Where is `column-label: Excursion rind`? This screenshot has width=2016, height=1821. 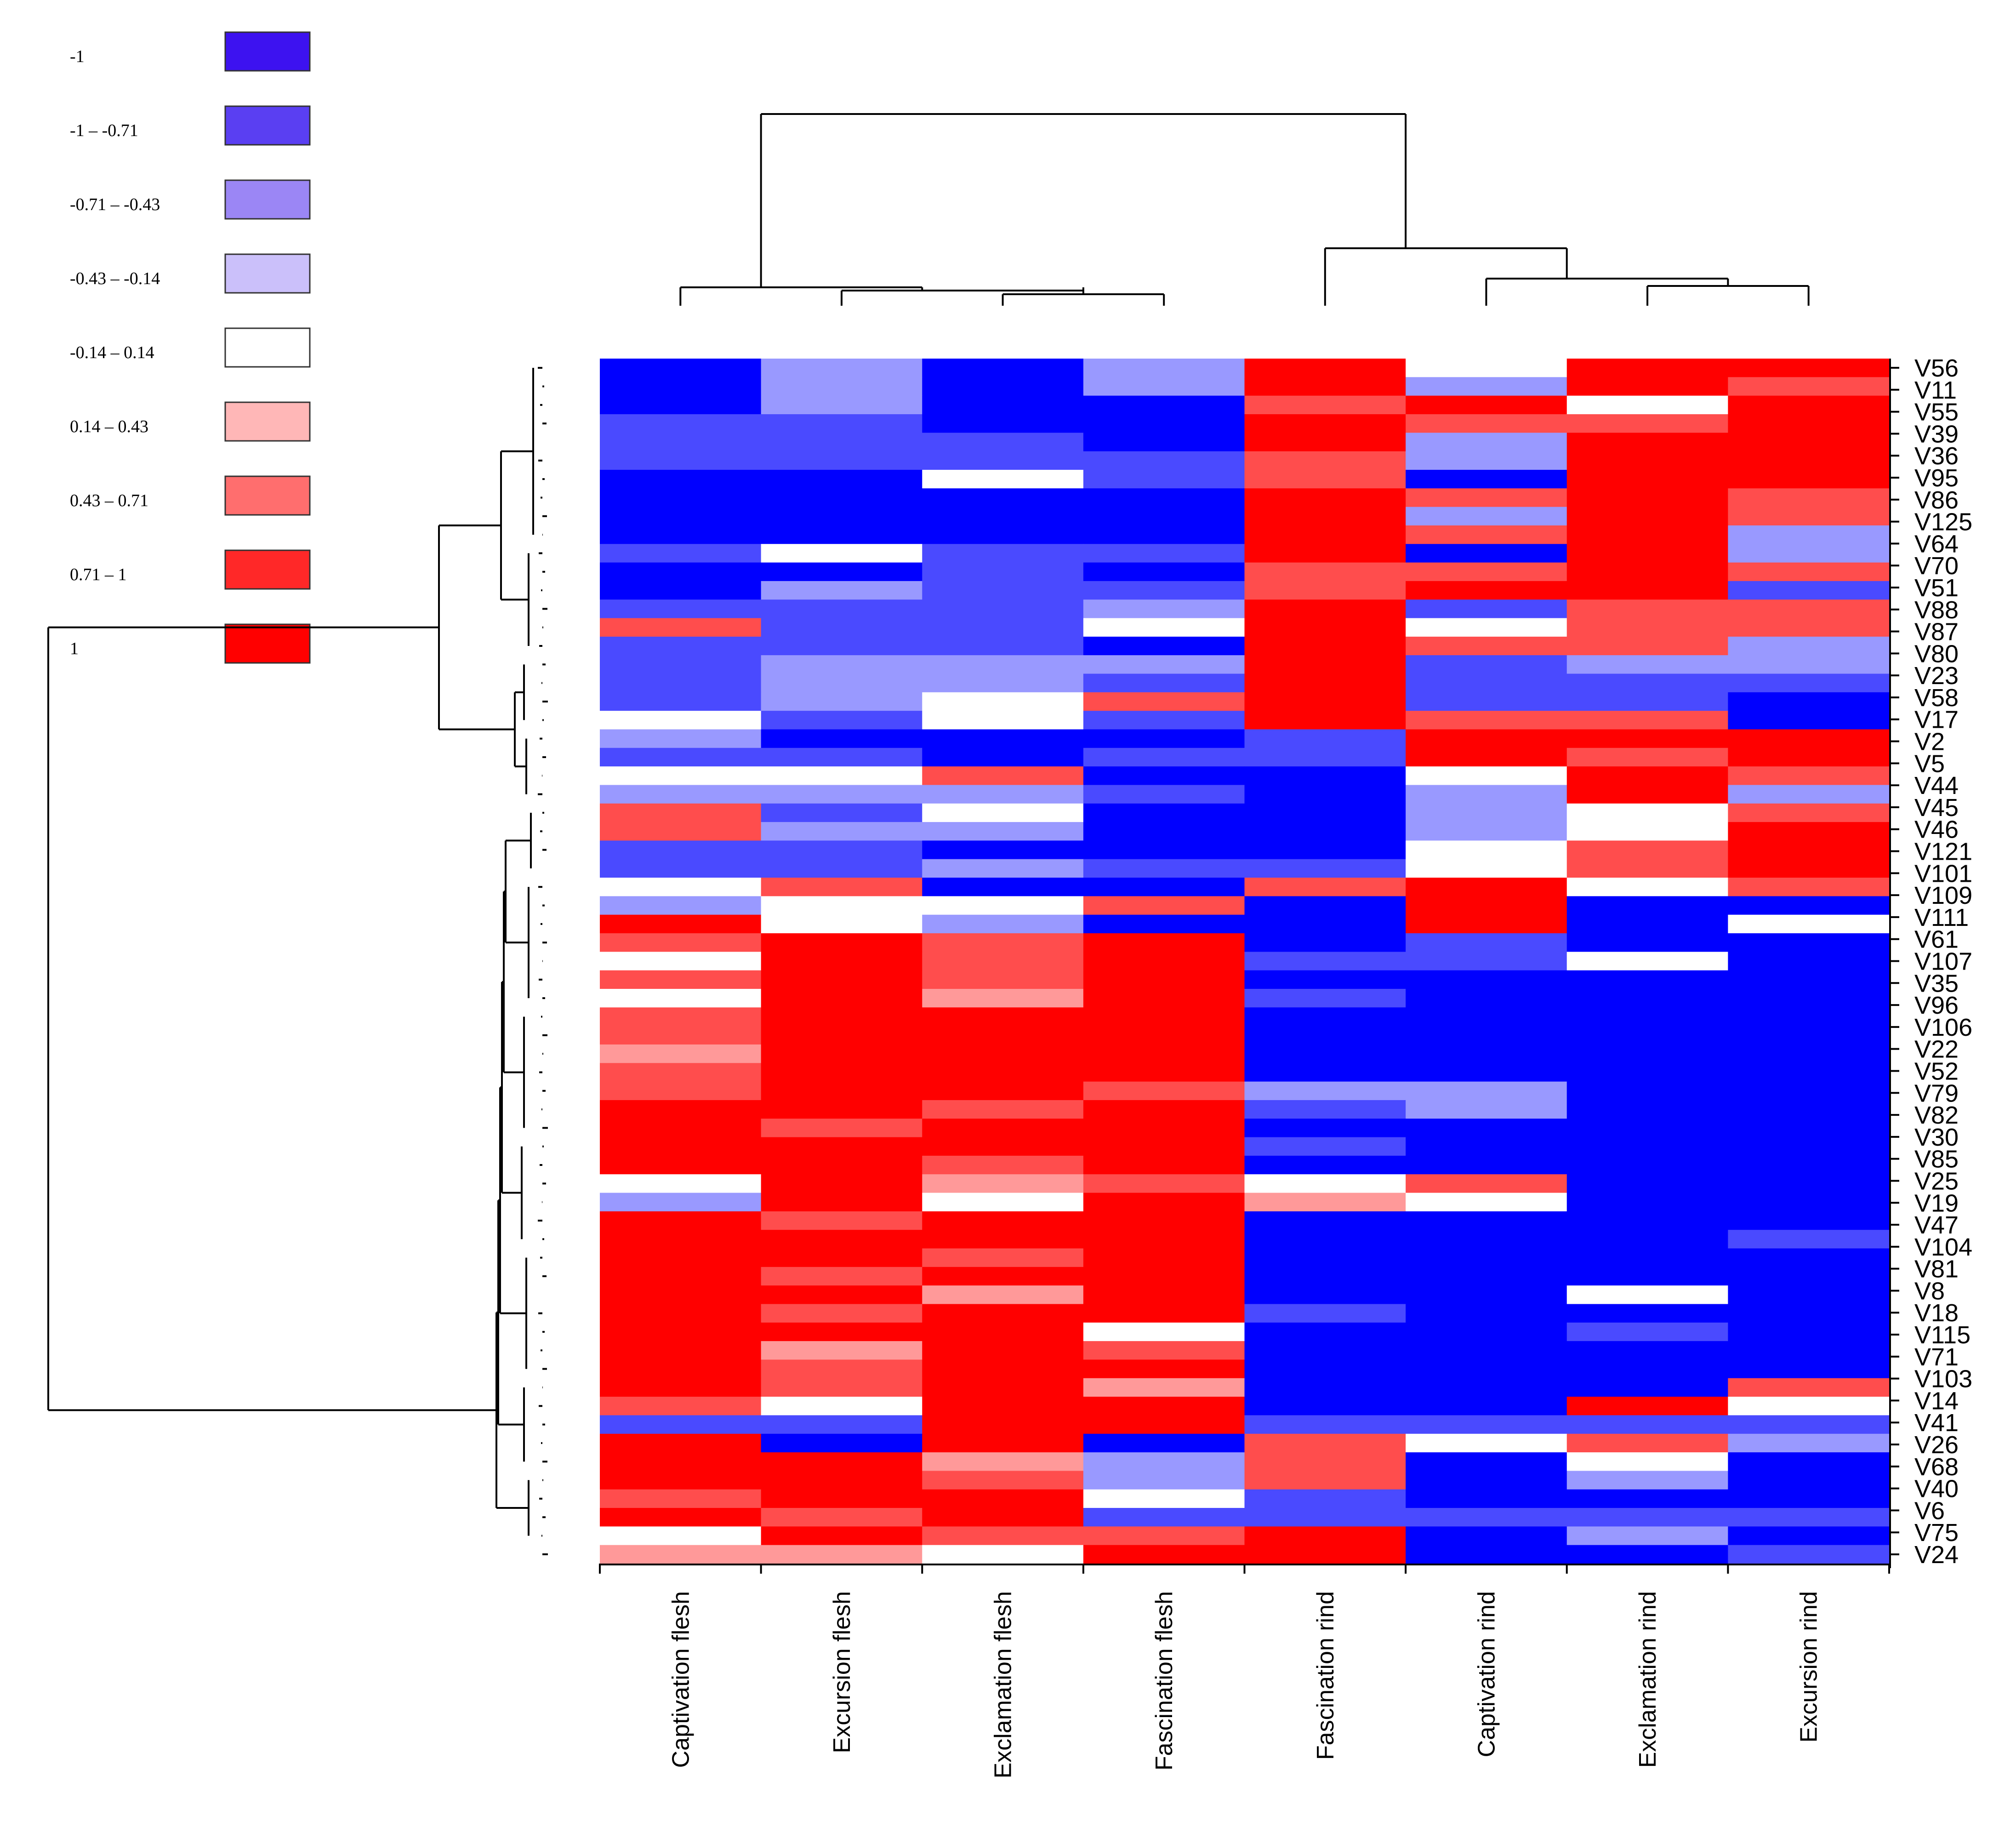 column-label: Excursion rind is located at coordinates (1809, 1667).